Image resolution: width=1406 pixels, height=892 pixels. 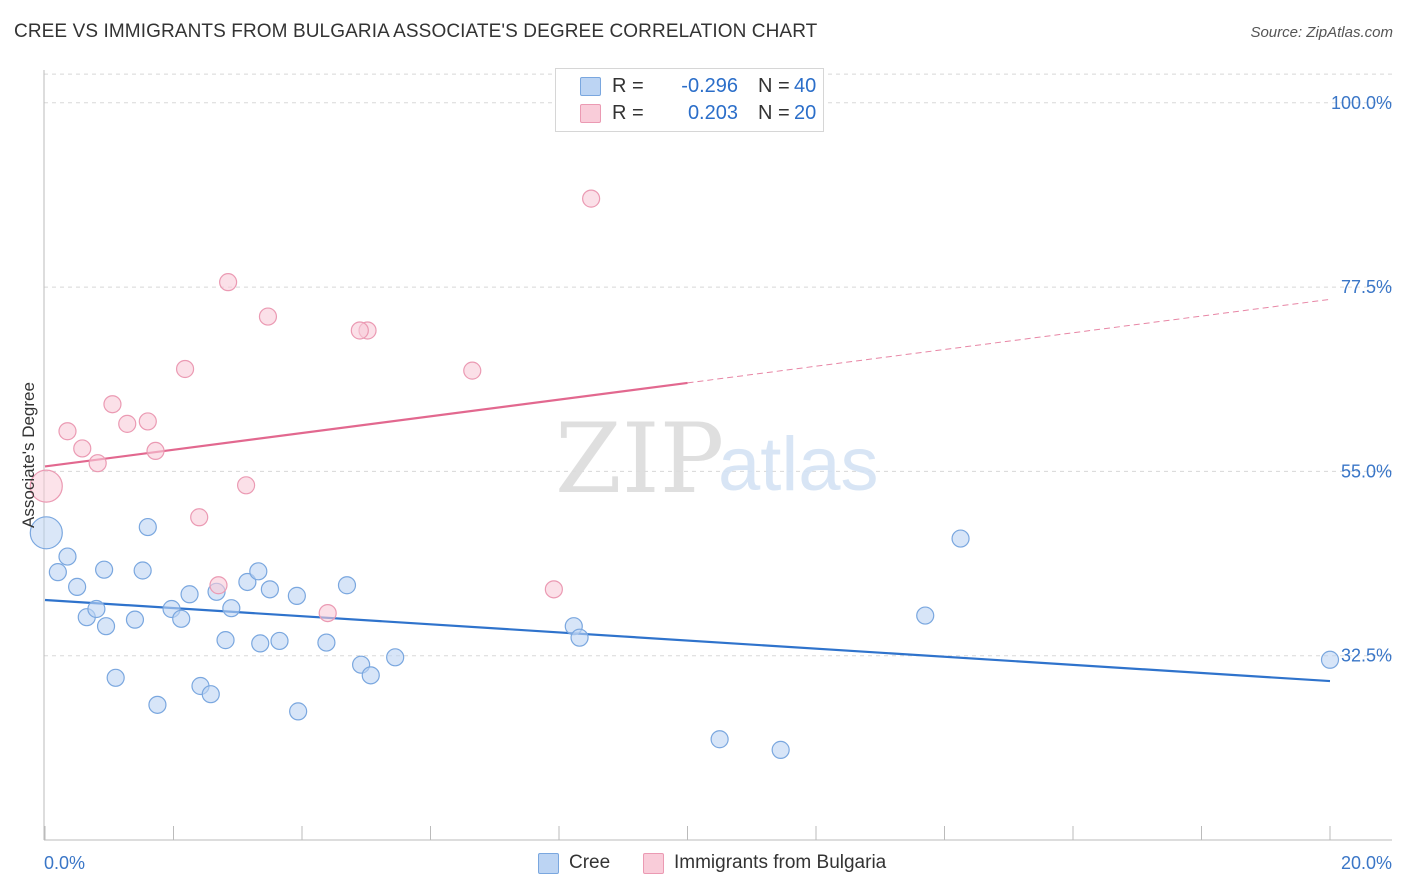 What do you see at coordinates (1361, 103) in the screenshot?
I see `y-tick-label: 100.0%` at bounding box center [1361, 103].